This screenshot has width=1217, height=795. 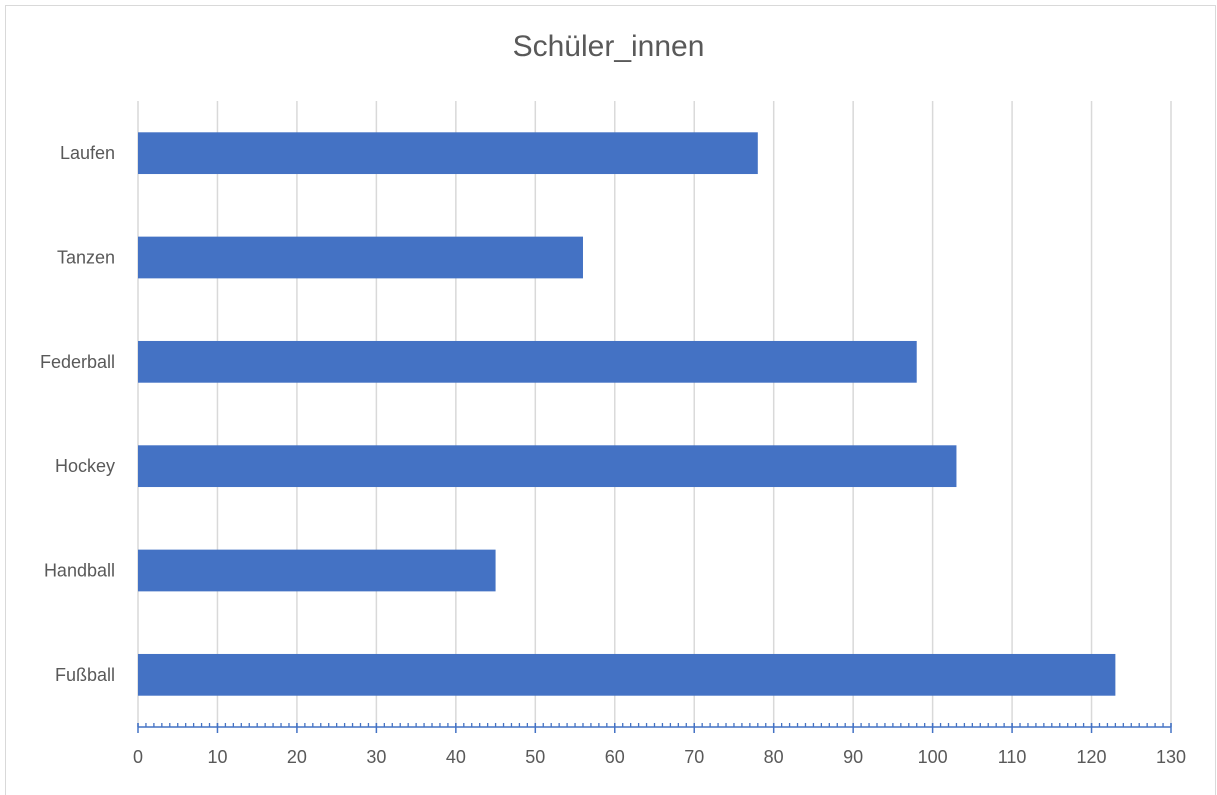 I want to click on category-label: Handball, so click(x=79, y=571).